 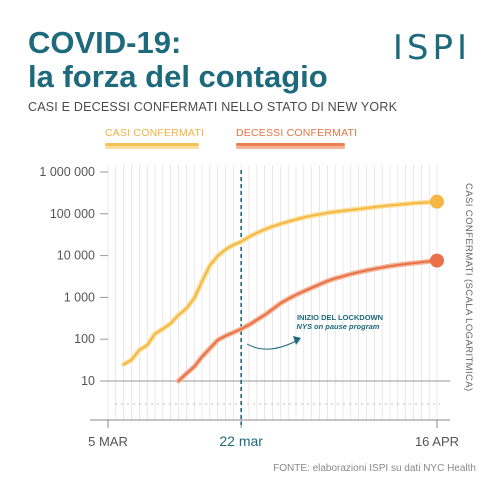 I want to click on legend-cases: CASI CONFERMATI, so click(x=154, y=136).